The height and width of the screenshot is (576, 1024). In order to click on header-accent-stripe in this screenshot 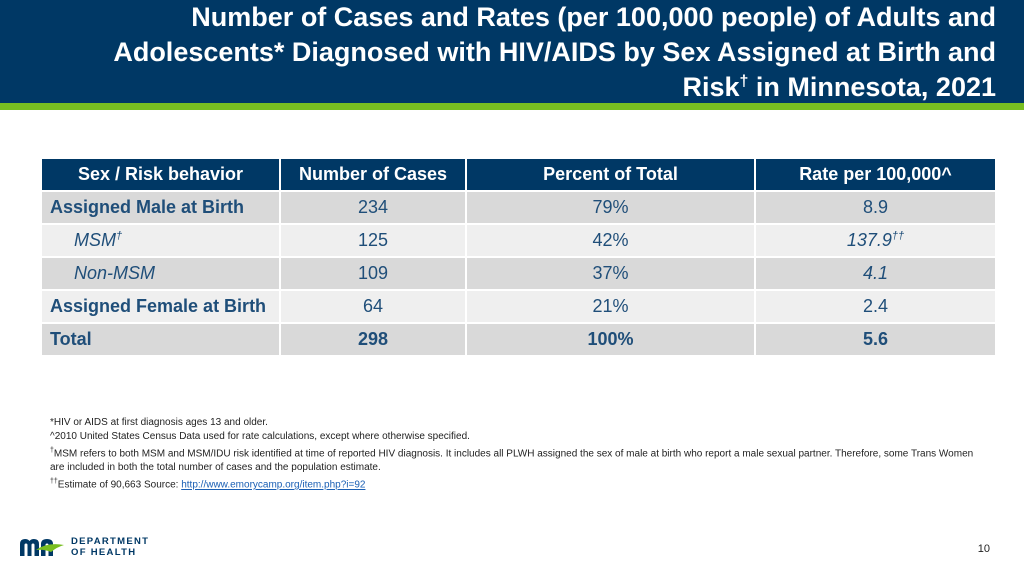, I will do `click(512, 106)`.